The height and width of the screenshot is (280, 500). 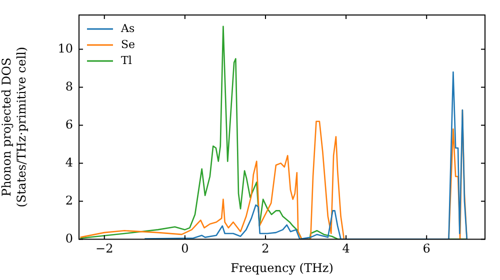 I want to click on legend-label: As, so click(x=127, y=28).